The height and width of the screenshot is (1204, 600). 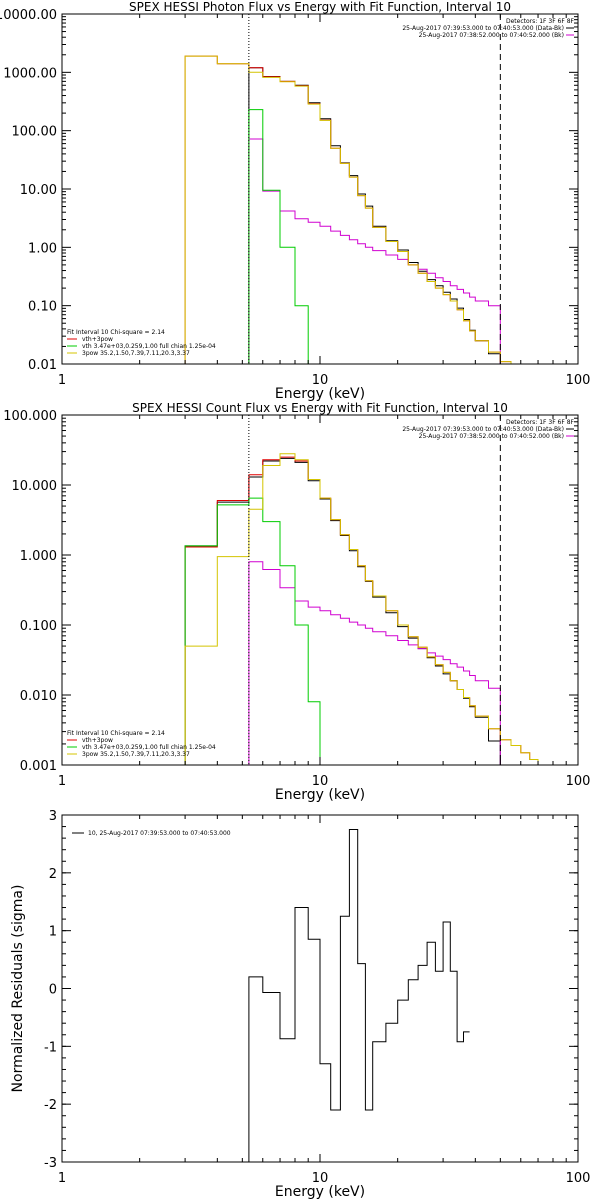 What do you see at coordinates (53, 990) in the screenshot?
I see `y-tick-label: 0` at bounding box center [53, 990].